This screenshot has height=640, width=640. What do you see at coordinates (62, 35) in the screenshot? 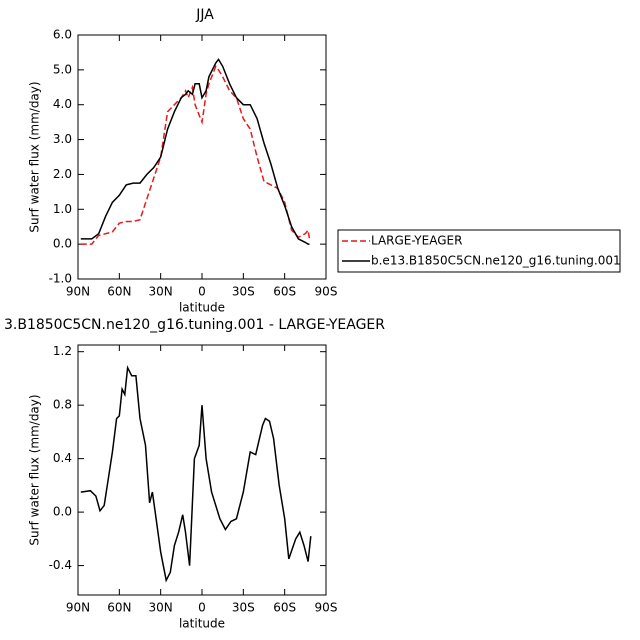
I see `y-tick-label: 6.0` at bounding box center [62, 35].